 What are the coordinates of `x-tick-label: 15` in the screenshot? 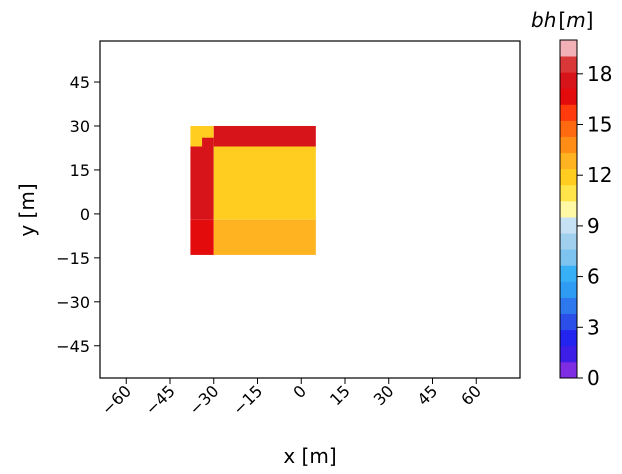 It's located at (340, 395).